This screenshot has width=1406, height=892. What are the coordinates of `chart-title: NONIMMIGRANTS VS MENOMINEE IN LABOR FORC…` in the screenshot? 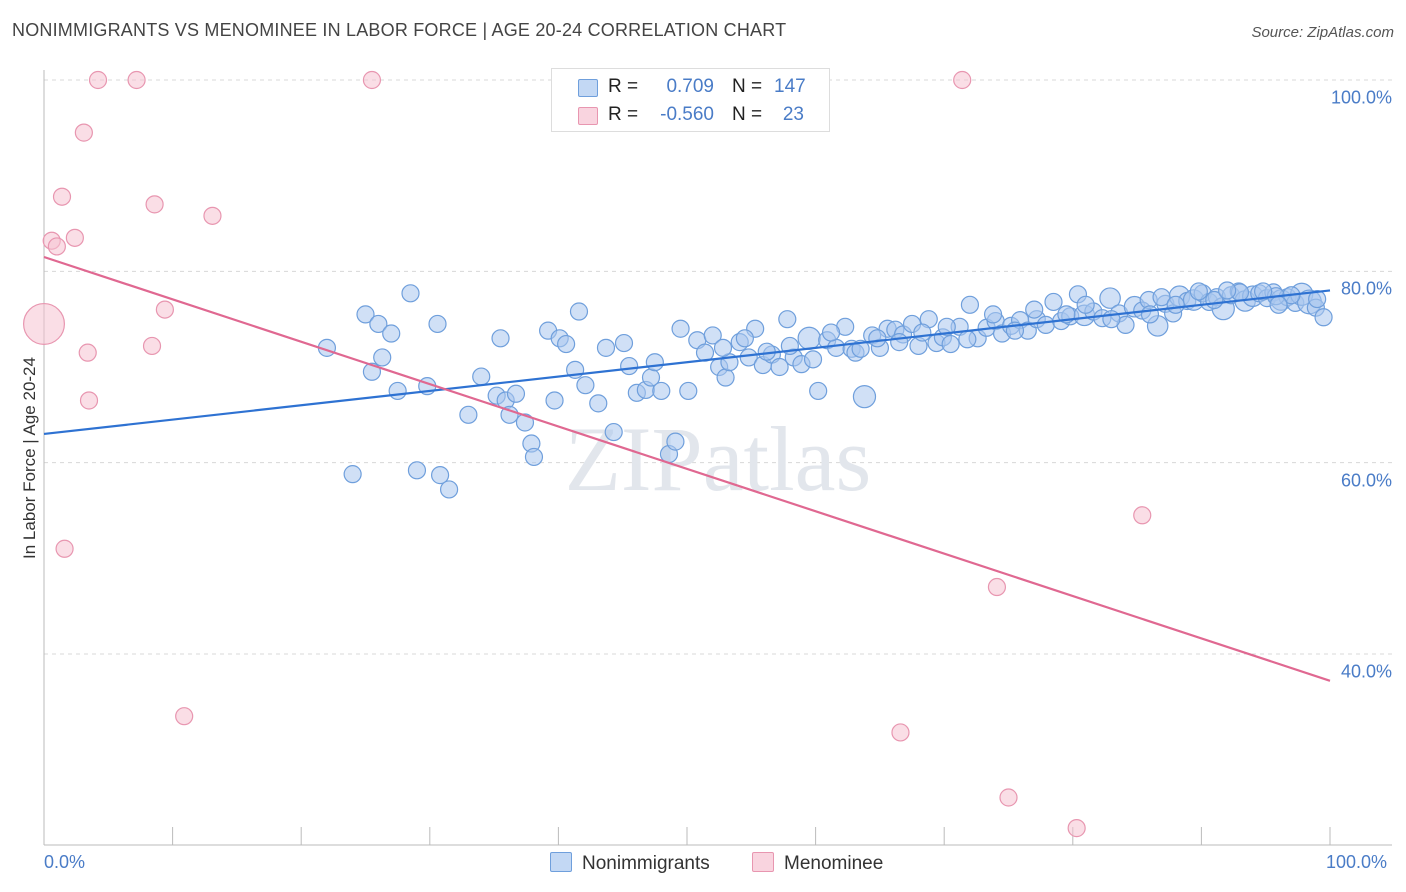 It's located at (399, 30).